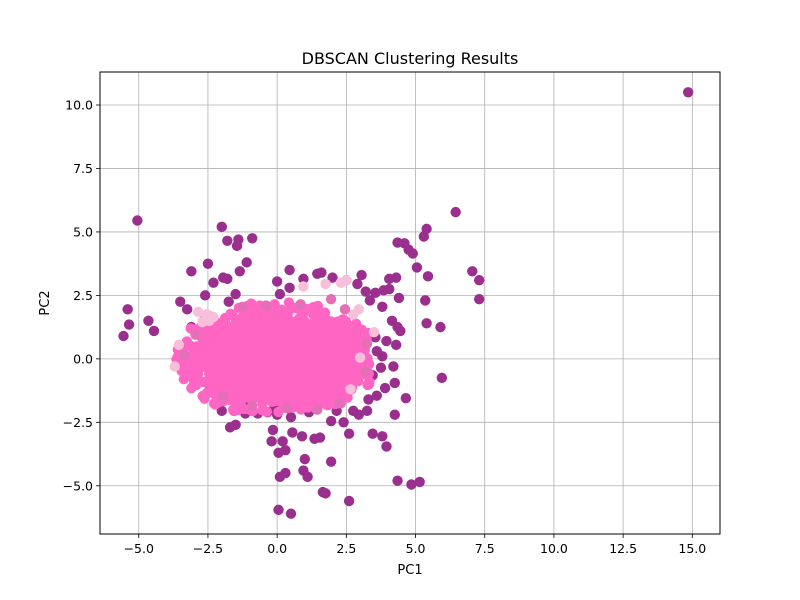 Image resolution: width=800 pixels, height=600 pixels. What do you see at coordinates (79, 105) in the screenshot?
I see `y-tick-label: 10.0` at bounding box center [79, 105].